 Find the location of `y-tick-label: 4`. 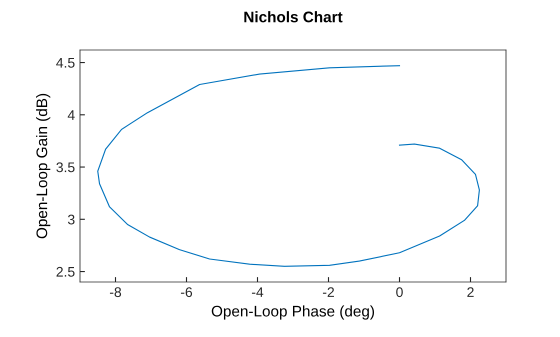

y-tick-label: 4 is located at coordinates (71, 115).